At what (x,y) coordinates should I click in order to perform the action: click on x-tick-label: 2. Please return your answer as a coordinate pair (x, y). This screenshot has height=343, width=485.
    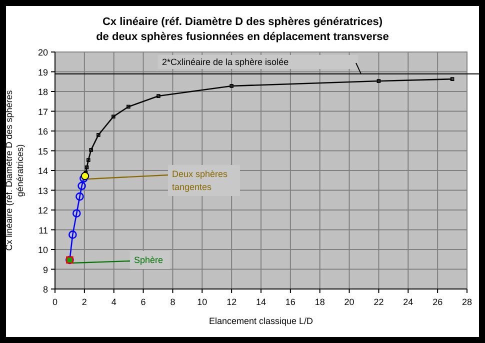
    Looking at the image, I should click on (84, 302).